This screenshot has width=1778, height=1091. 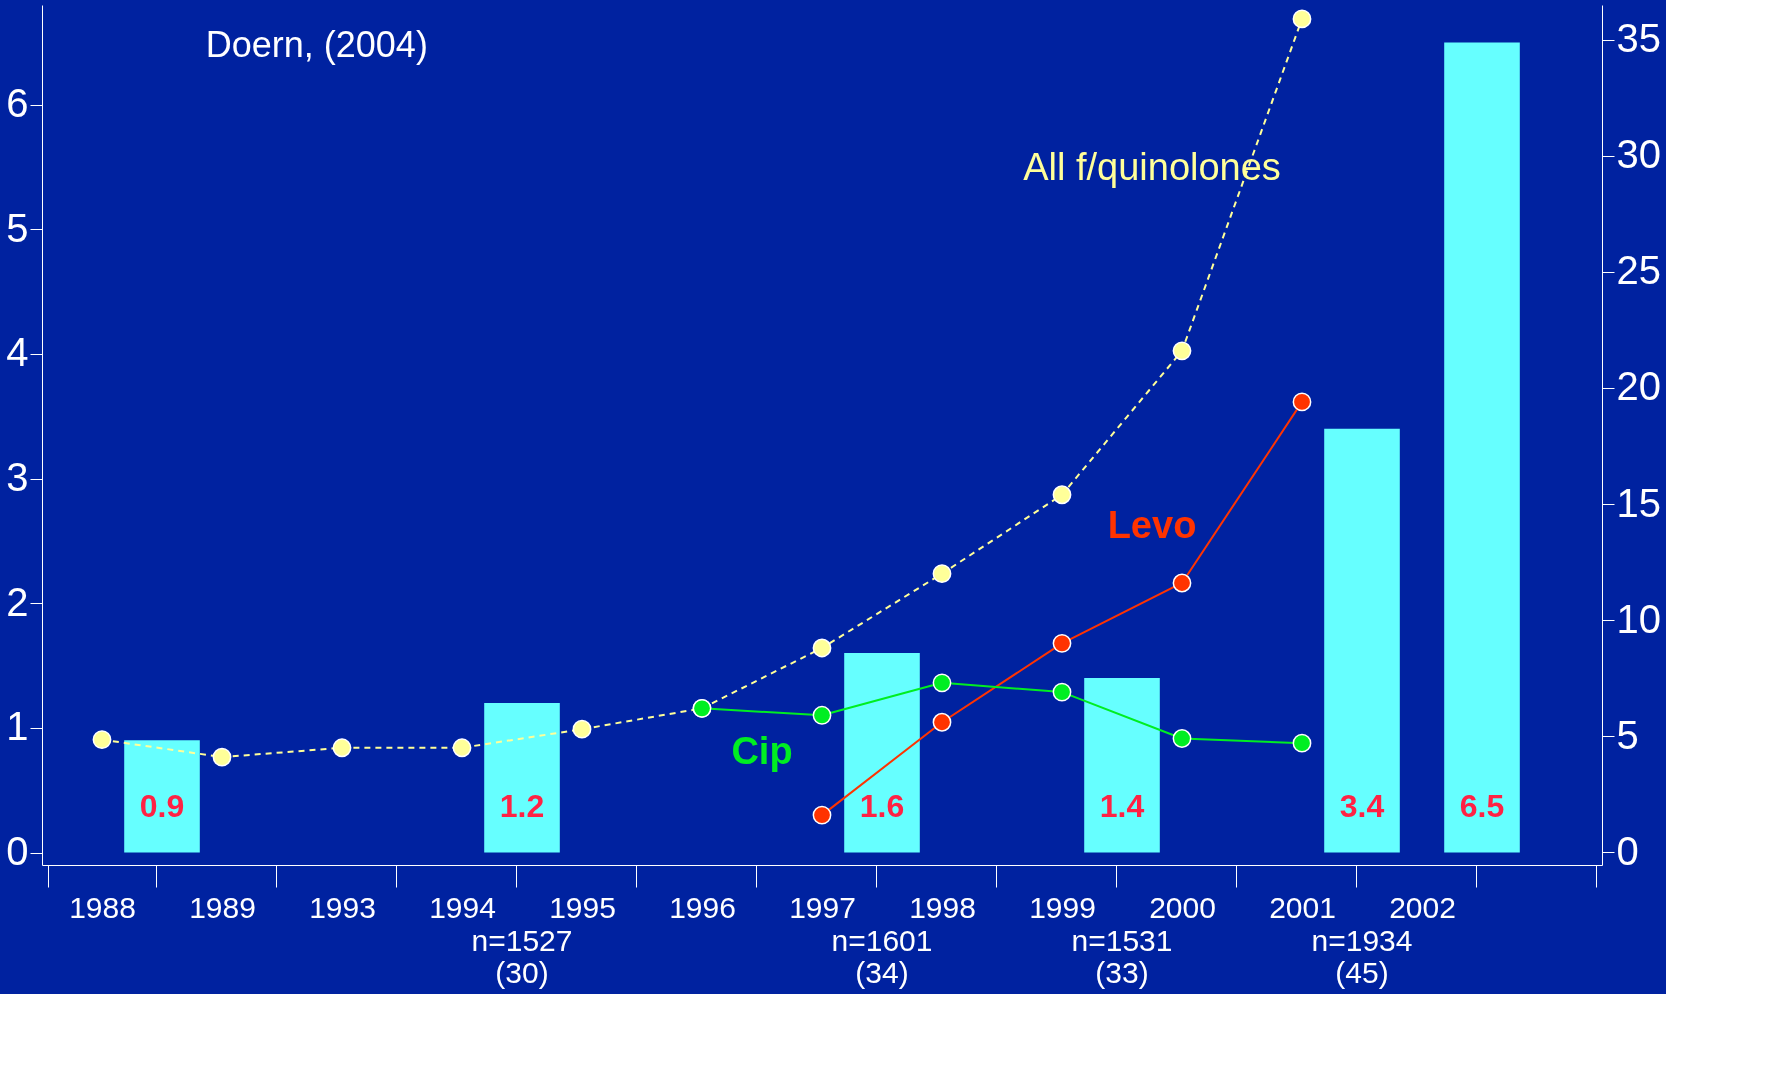 What do you see at coordinates (522, 956) in the screenshot?
I see `text: n=1527 (30)` at bounding box center [522, 956].